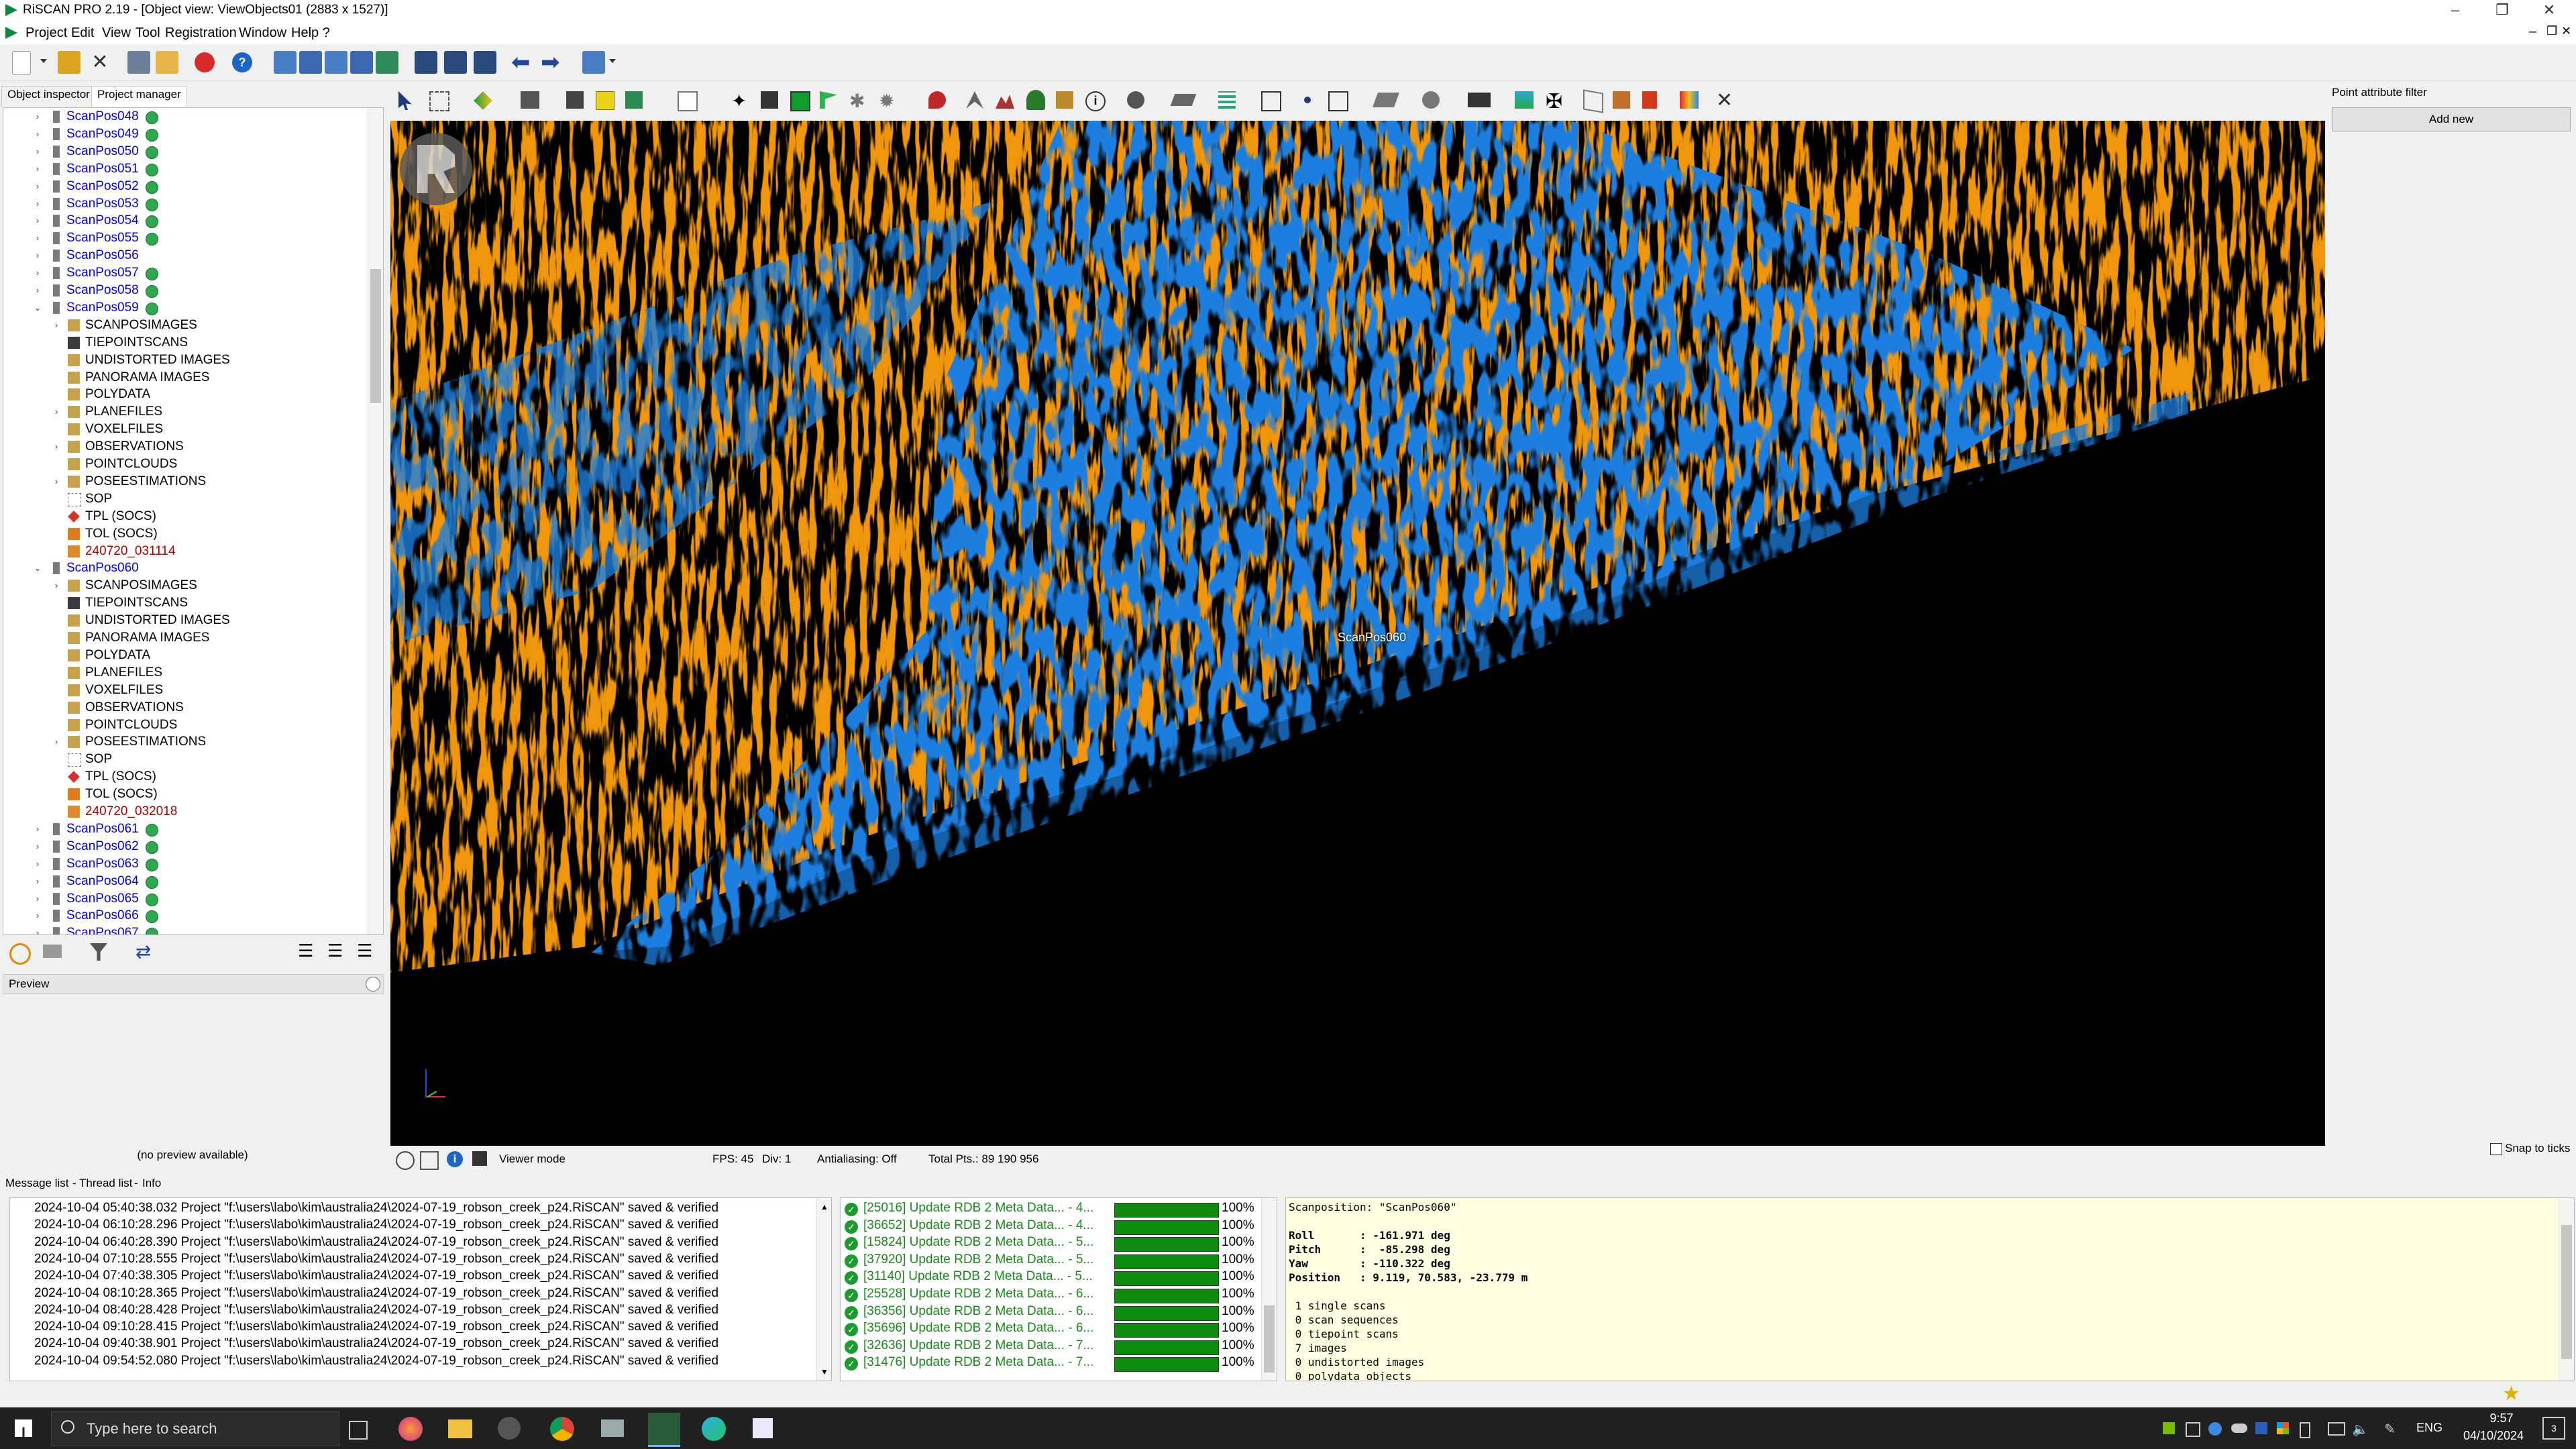 This screenshot has height=1449, width=2576. Describe the element at coordinates (37, 1183) in the screenshot. I see `tab-message-list: Message list` at that location.